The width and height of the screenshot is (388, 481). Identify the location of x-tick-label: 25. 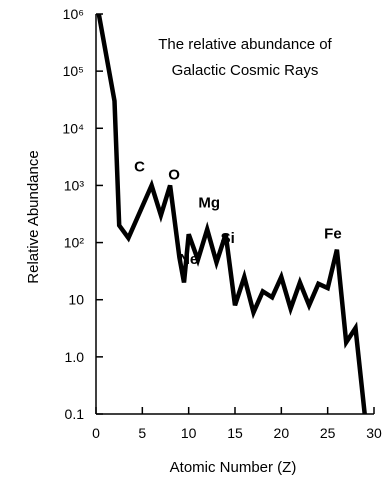
(328, 433).